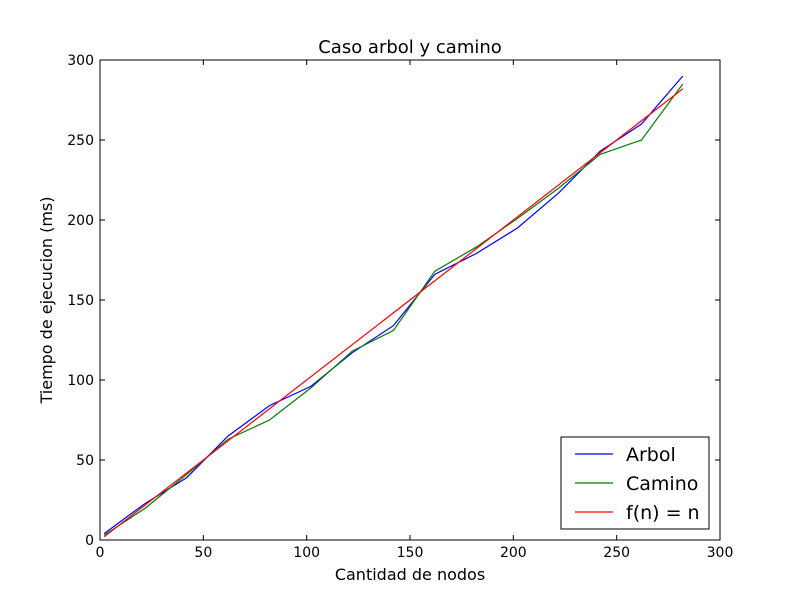  Describe the element at coordinates (100, 553) in the screenshot. I see `x-tick-label: 0` at that location.